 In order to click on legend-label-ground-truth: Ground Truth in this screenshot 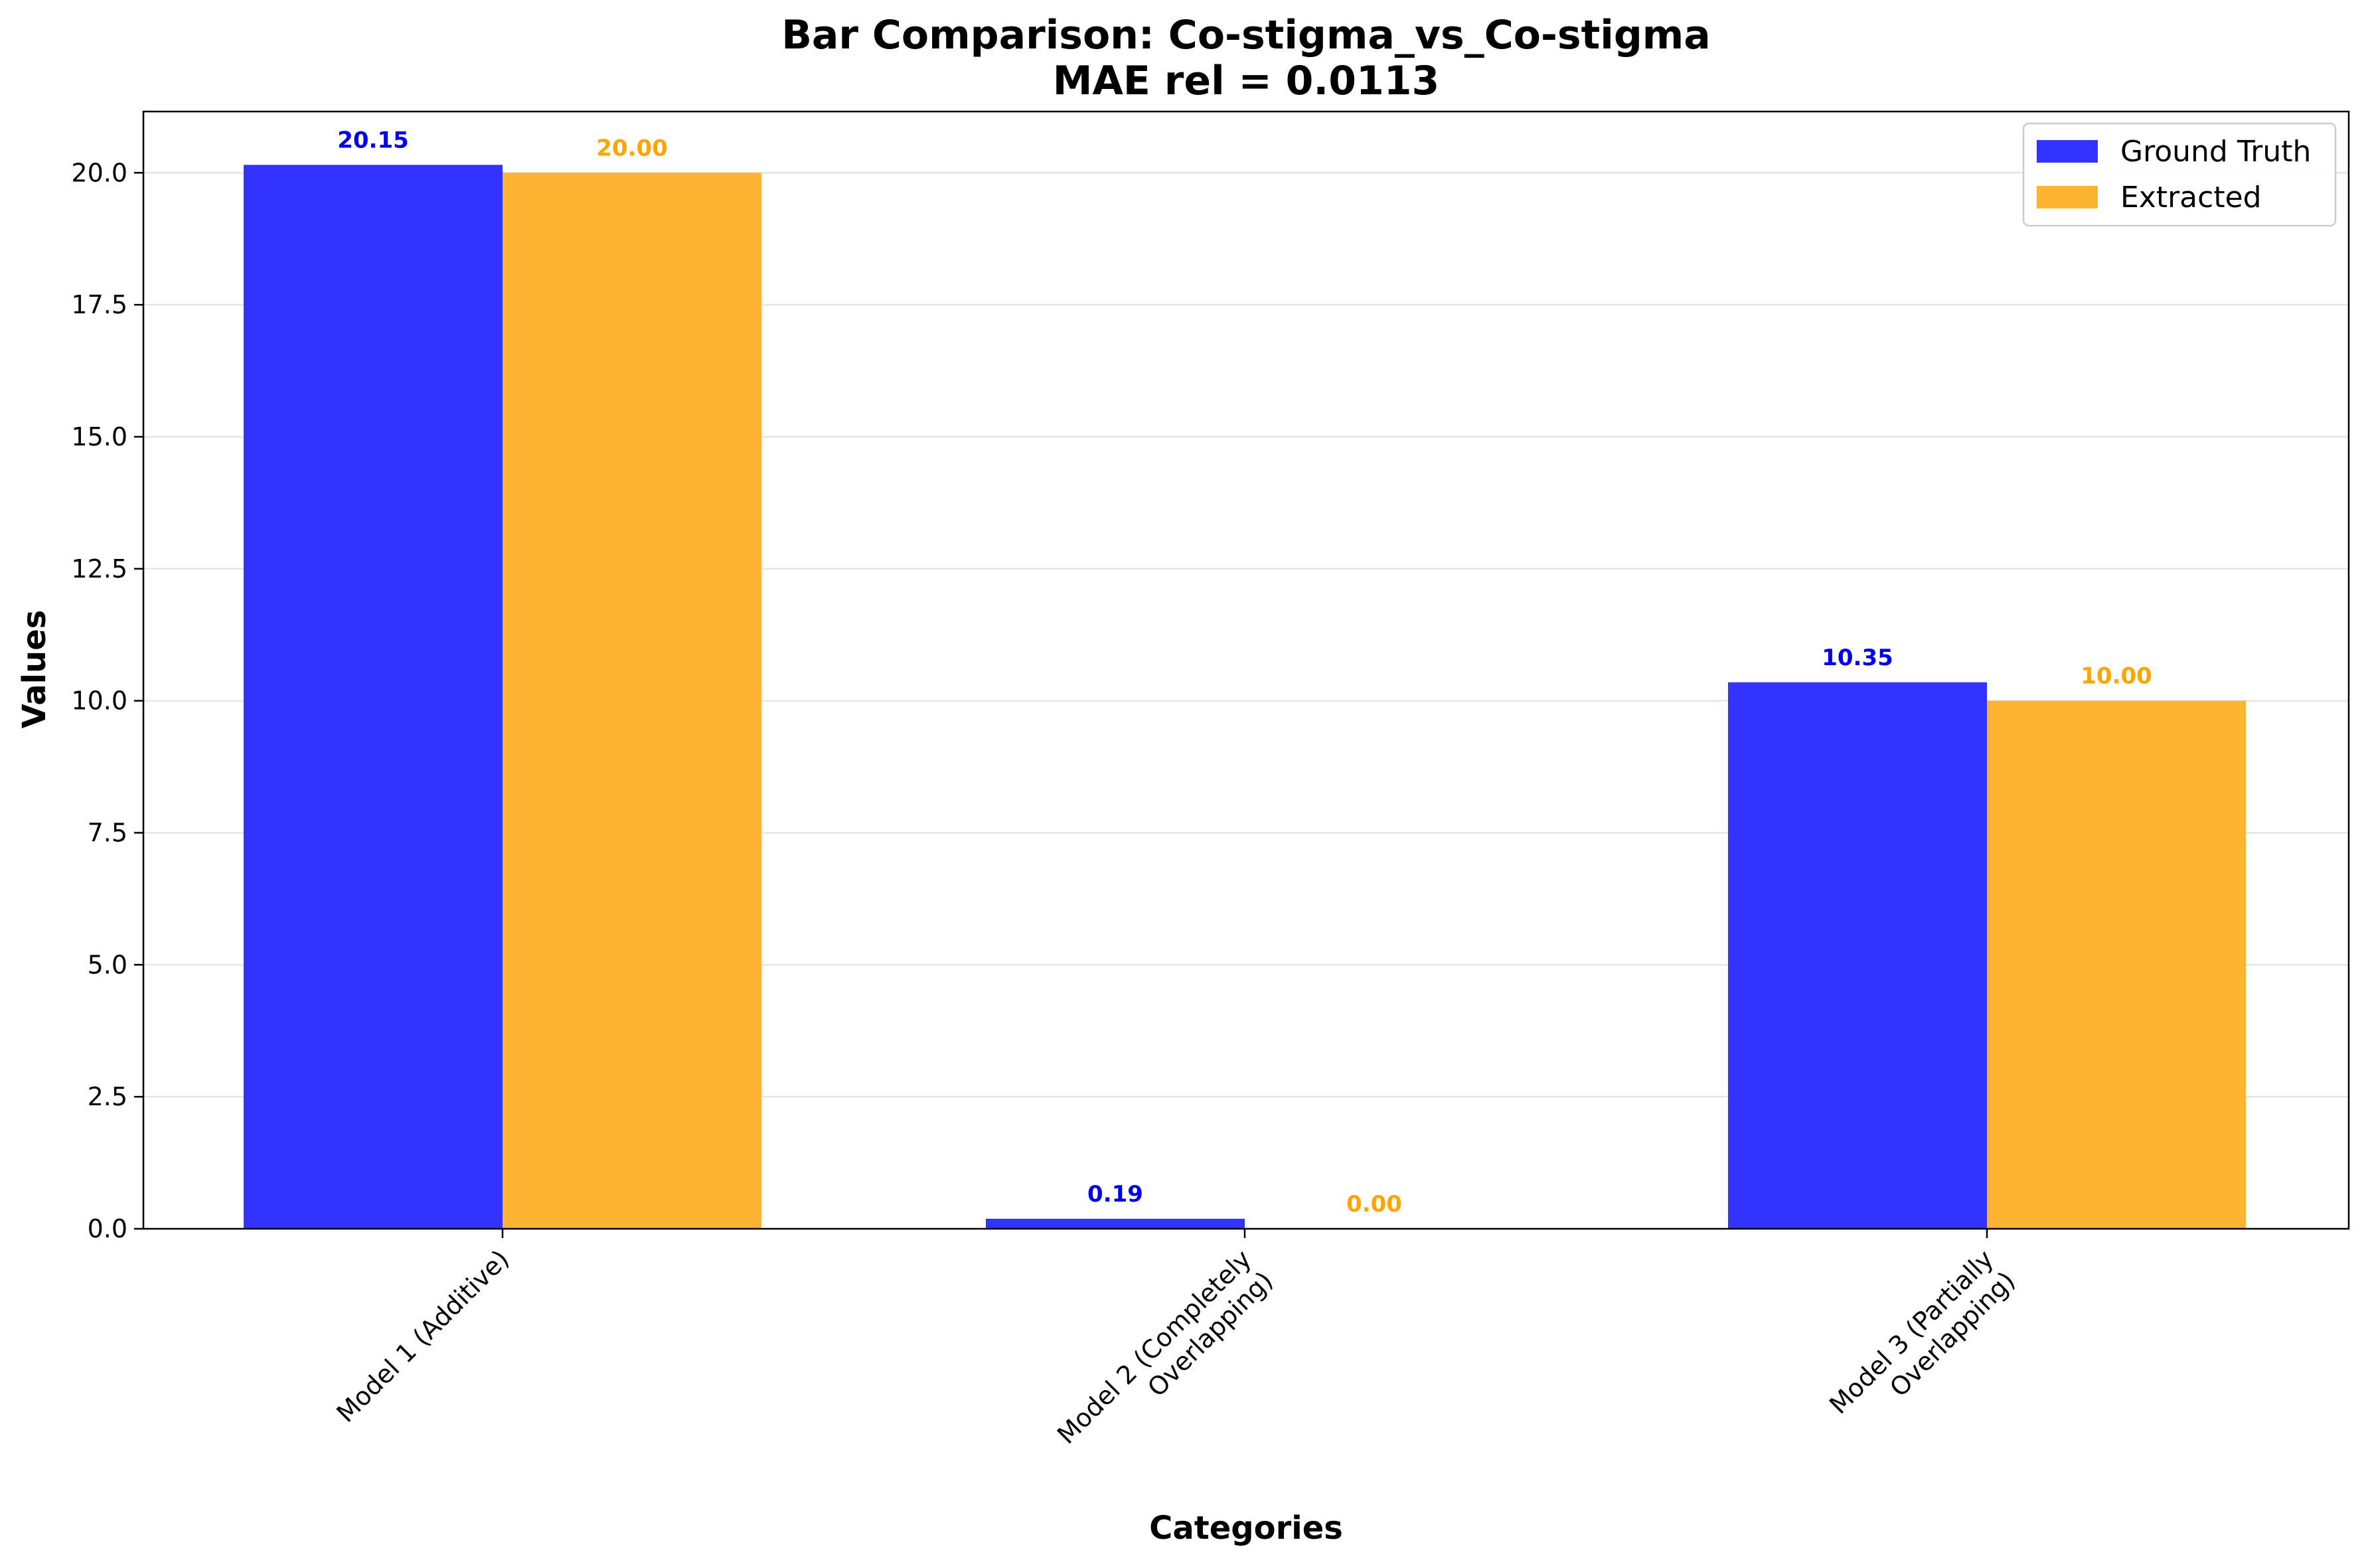, I will do `click(2216, 152)`.